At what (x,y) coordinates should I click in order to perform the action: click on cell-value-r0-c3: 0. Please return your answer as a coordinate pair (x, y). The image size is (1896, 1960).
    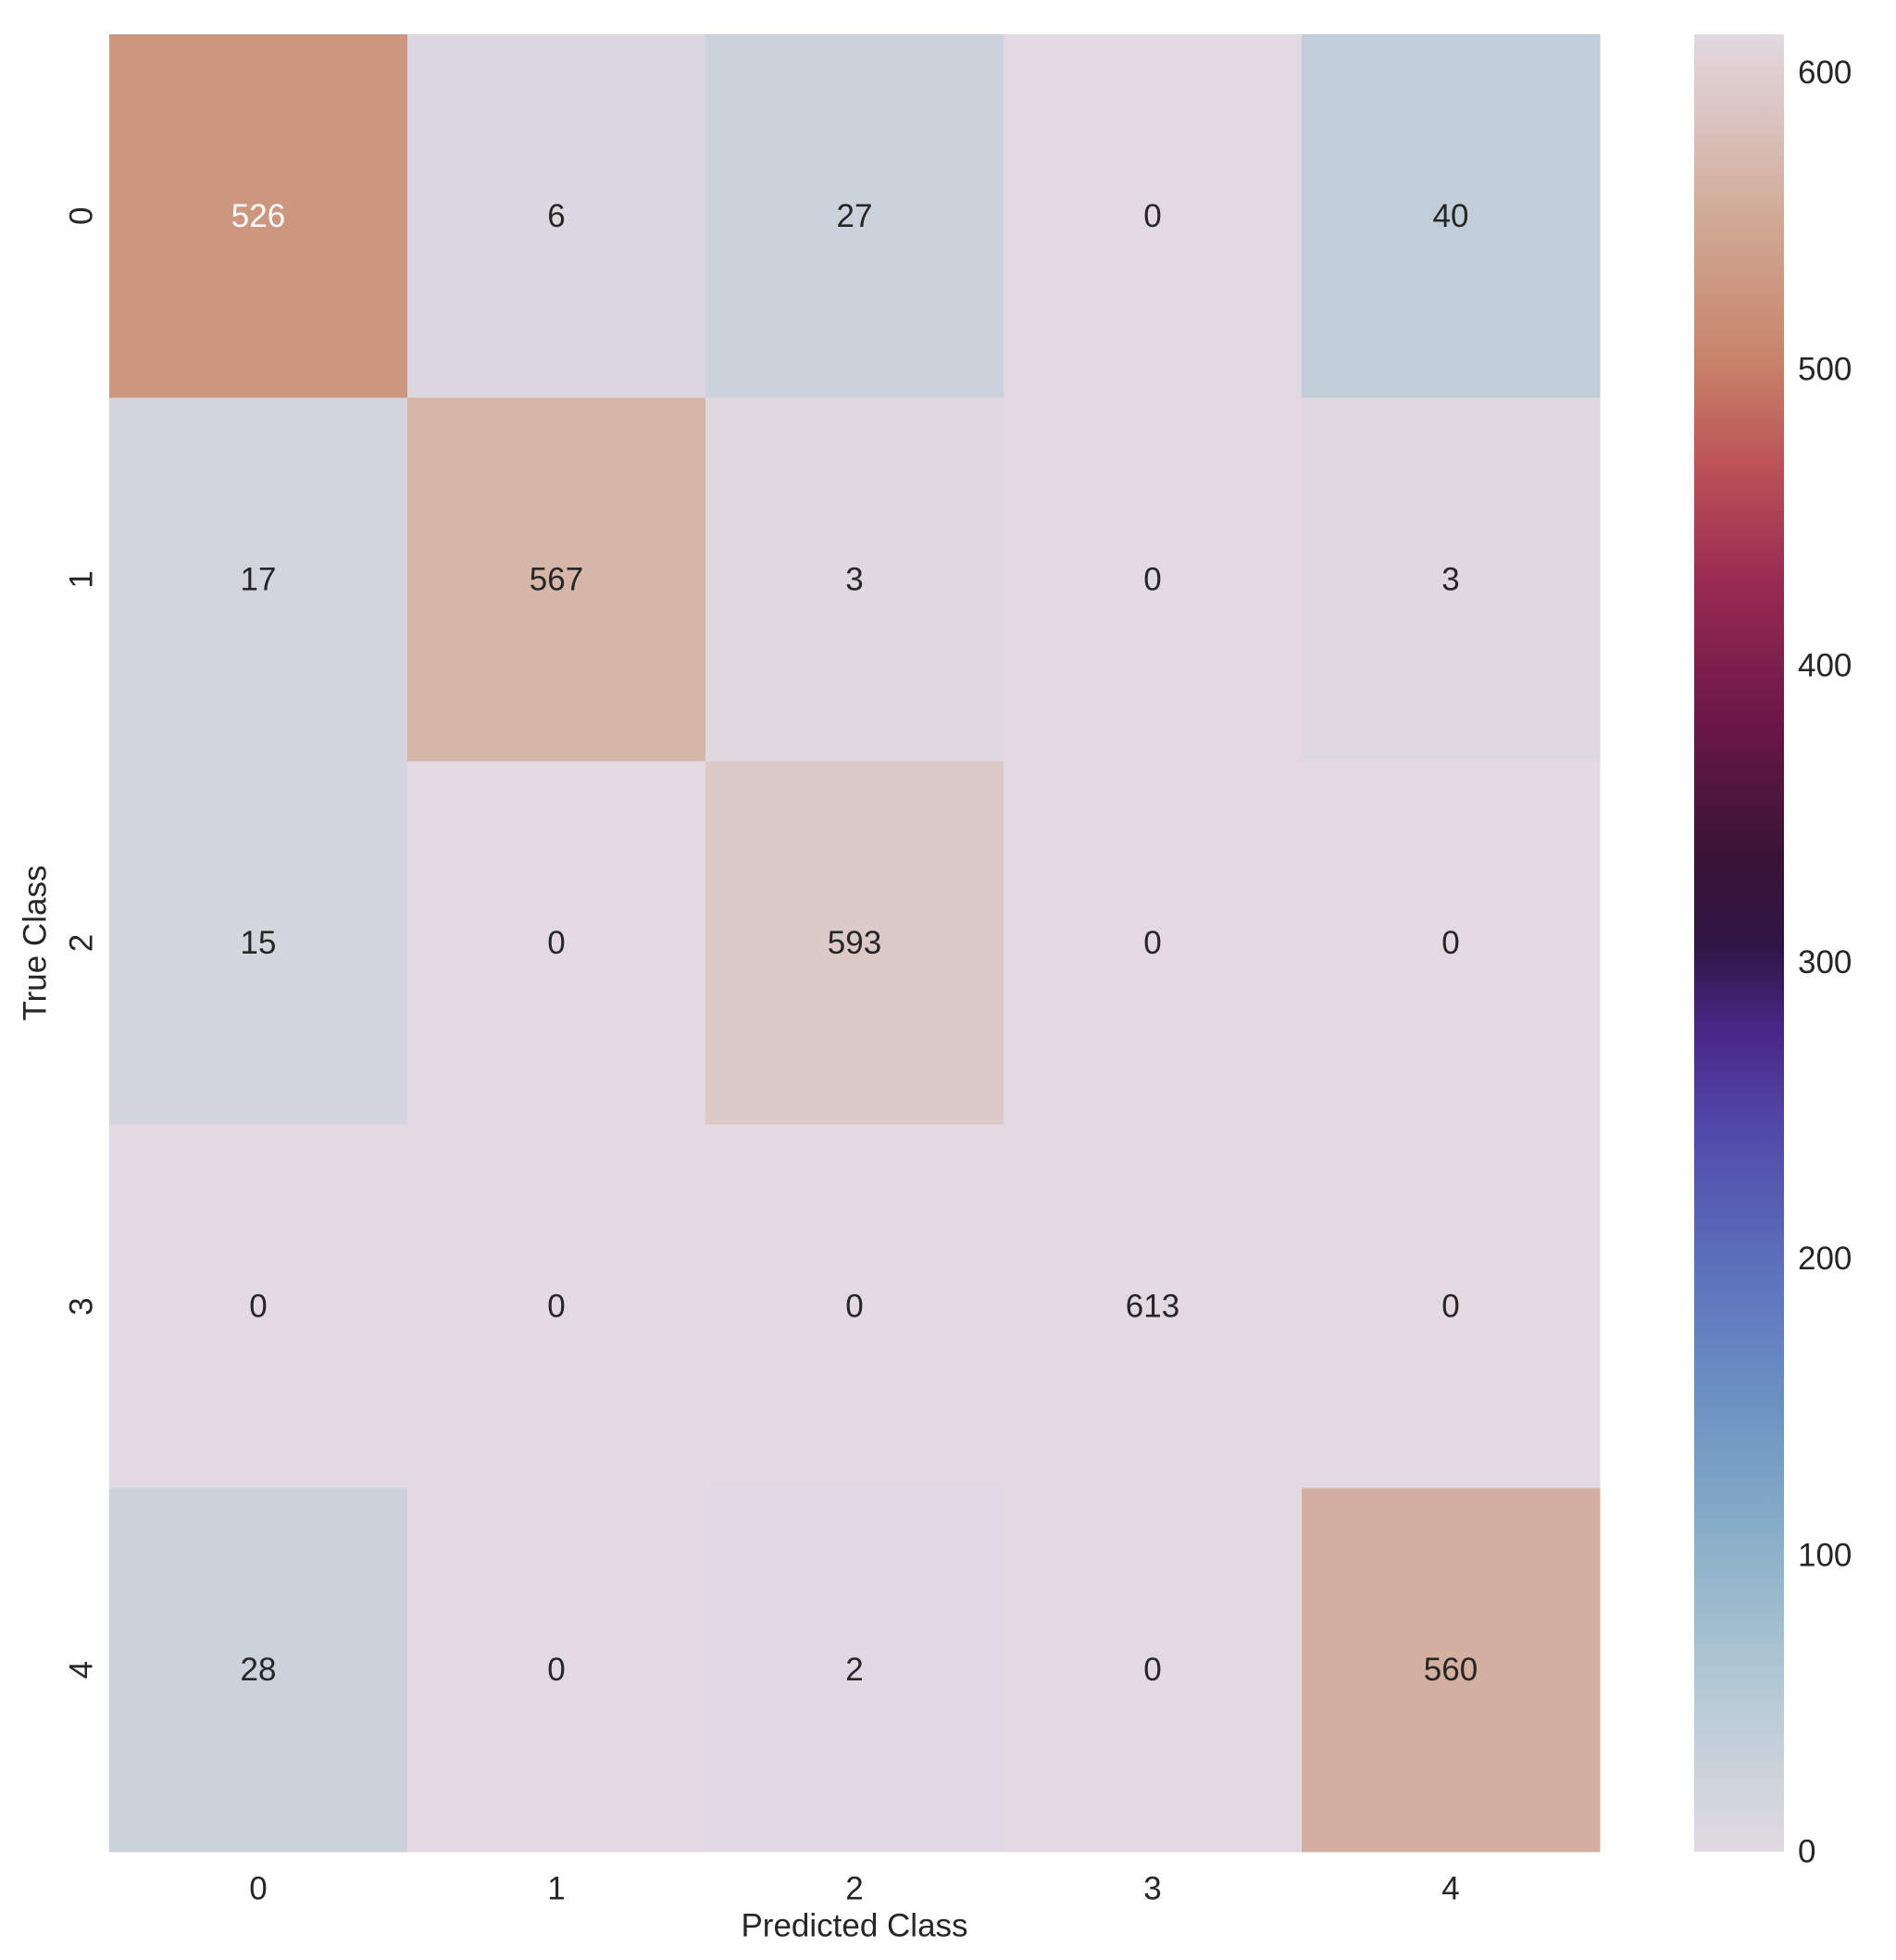
    Looking at the image, I should click on (1152, 216).